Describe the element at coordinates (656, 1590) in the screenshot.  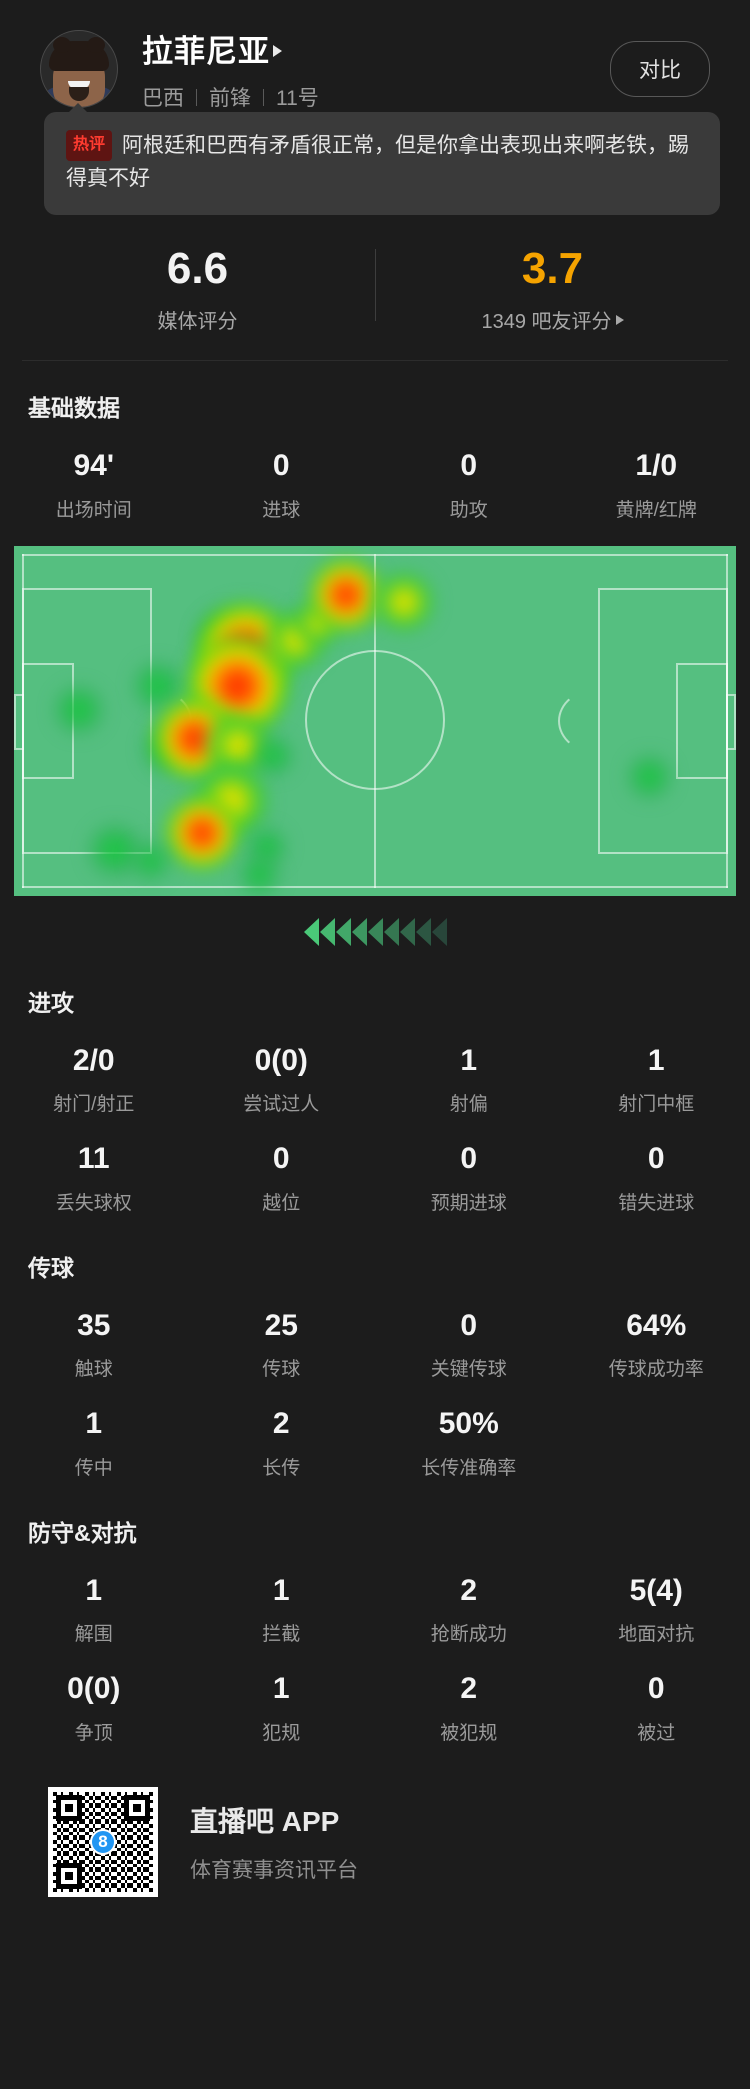
I see `stat-value: 5(4)` at that location.